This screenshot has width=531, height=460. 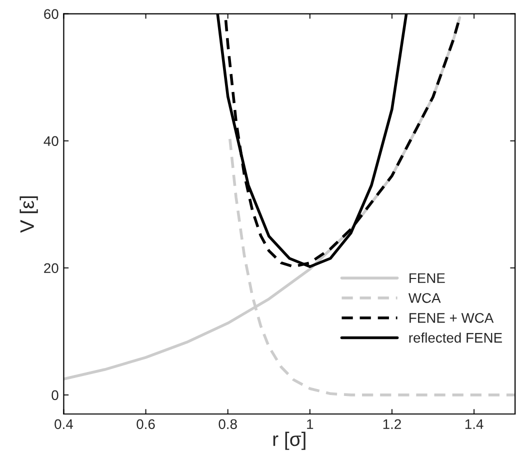 I want to click on y-tick-label: 40, so click(x=51, y=141).